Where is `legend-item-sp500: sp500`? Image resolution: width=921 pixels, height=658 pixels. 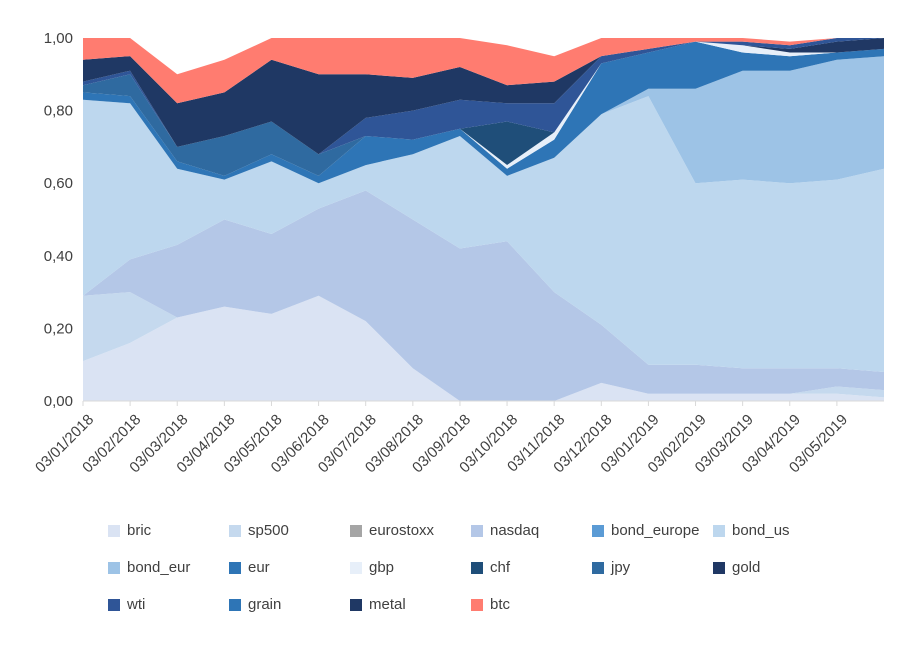 legend-item-sp500: sp500 is located at coordinates (289, 530).